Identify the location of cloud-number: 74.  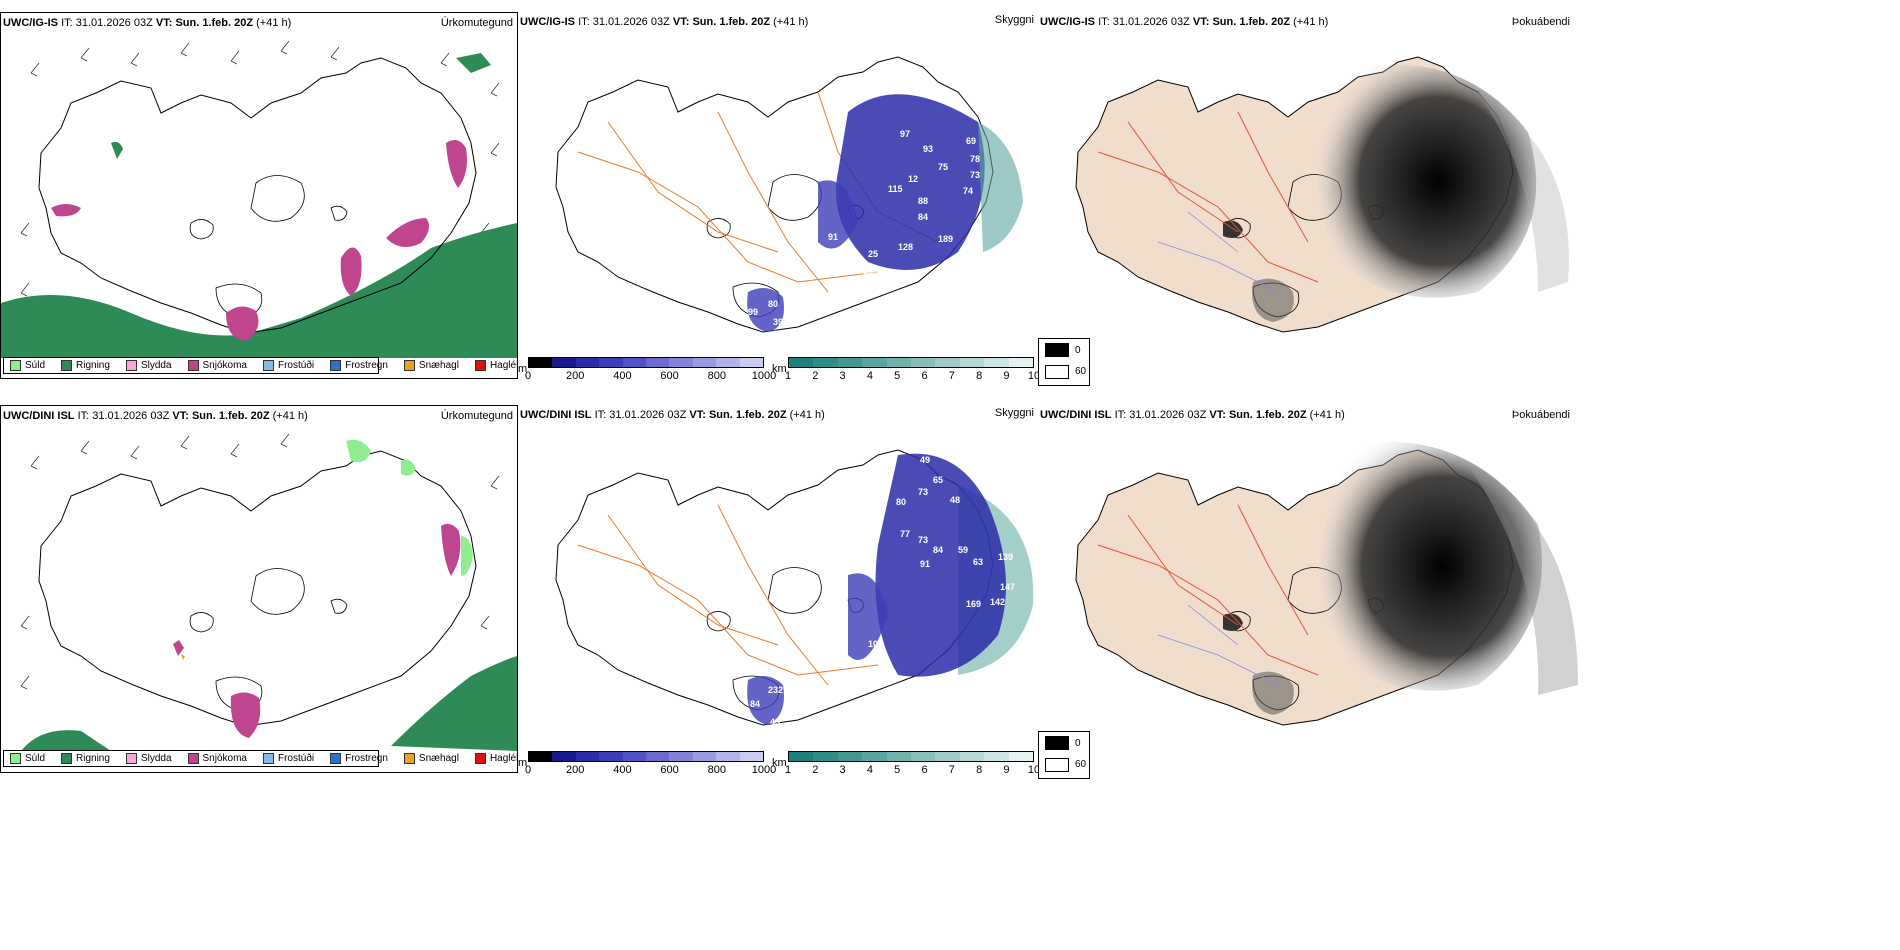
(968, 191).